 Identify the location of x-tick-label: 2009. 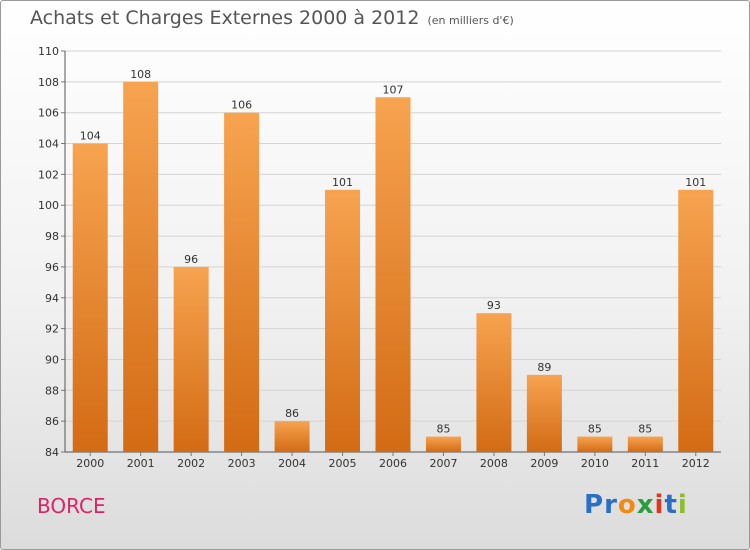
(544, 463).